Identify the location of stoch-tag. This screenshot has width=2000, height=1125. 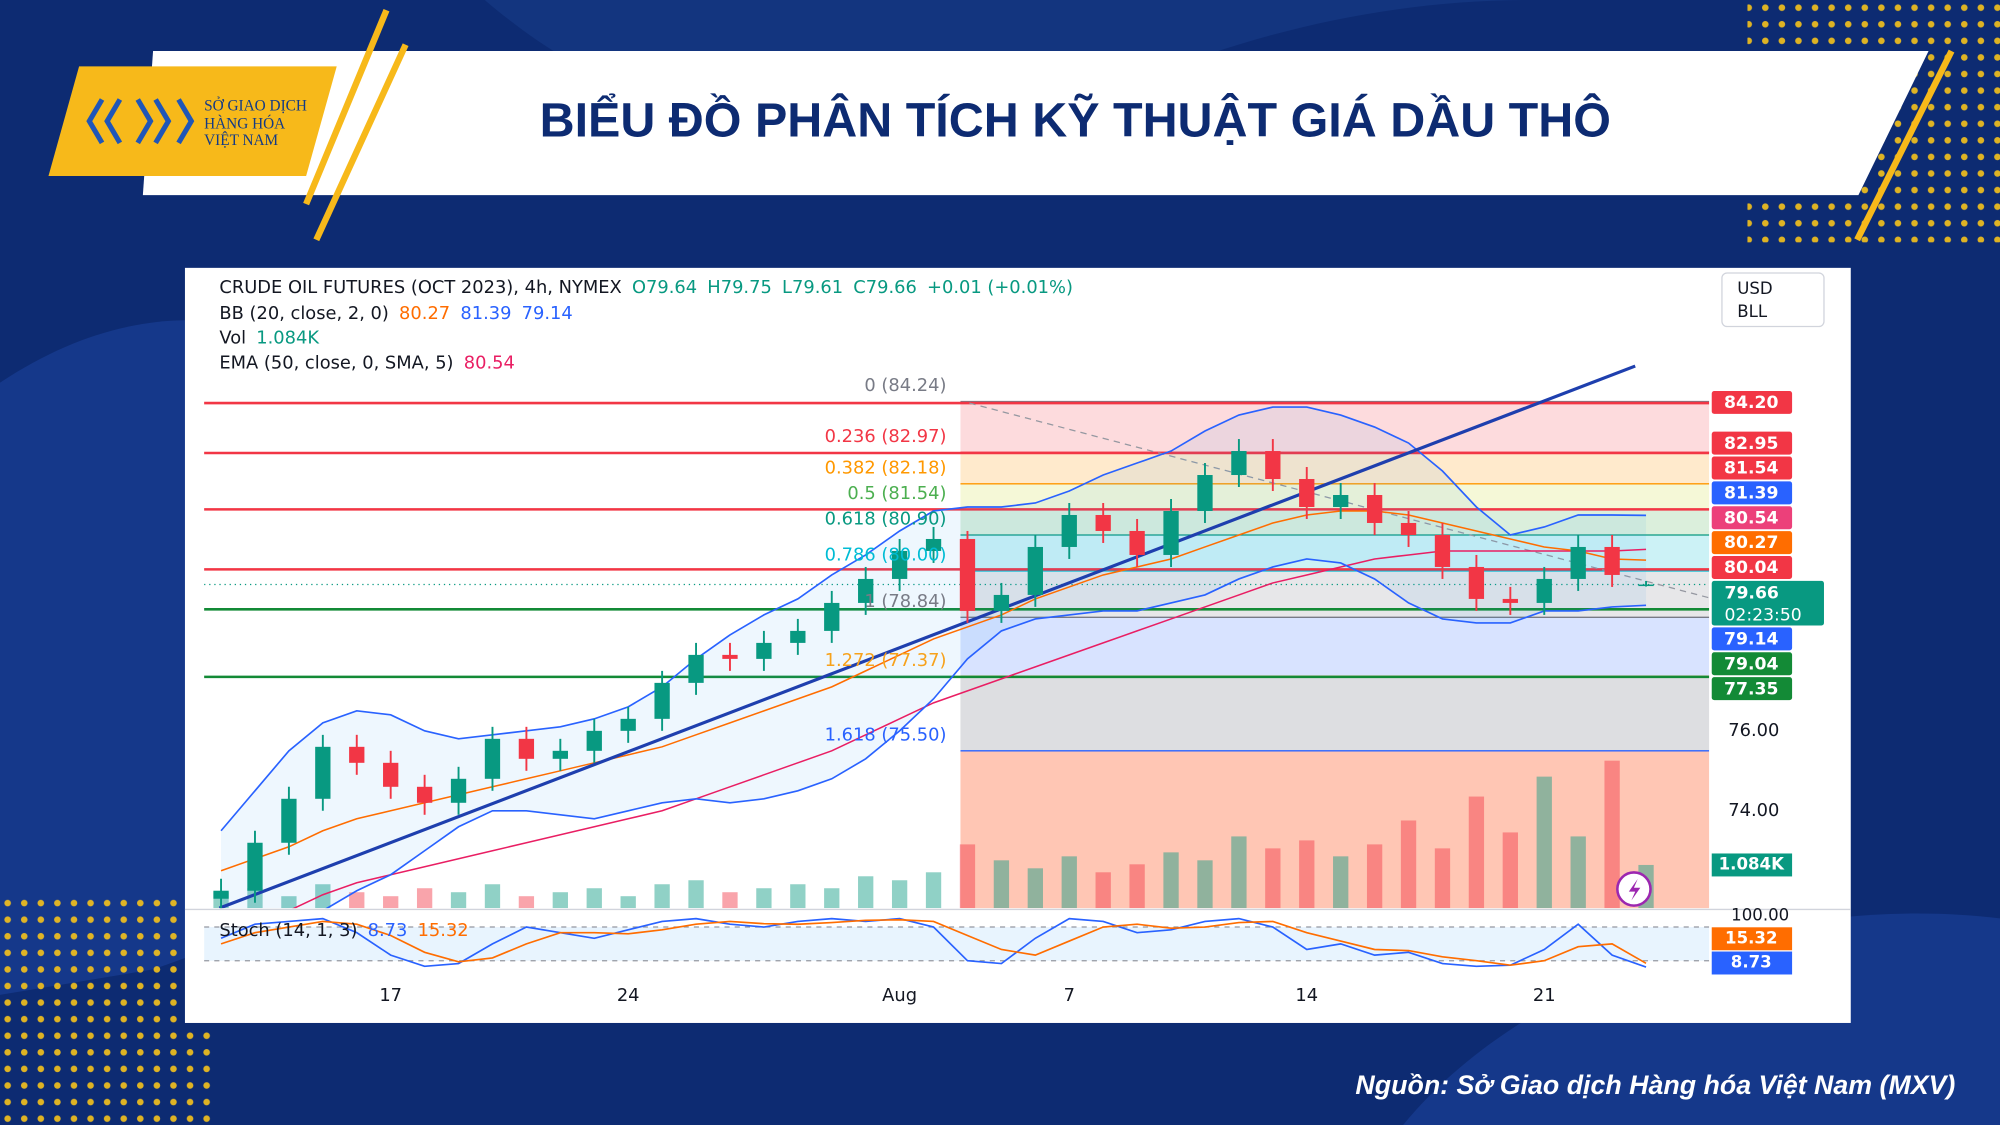
(1752, 939).